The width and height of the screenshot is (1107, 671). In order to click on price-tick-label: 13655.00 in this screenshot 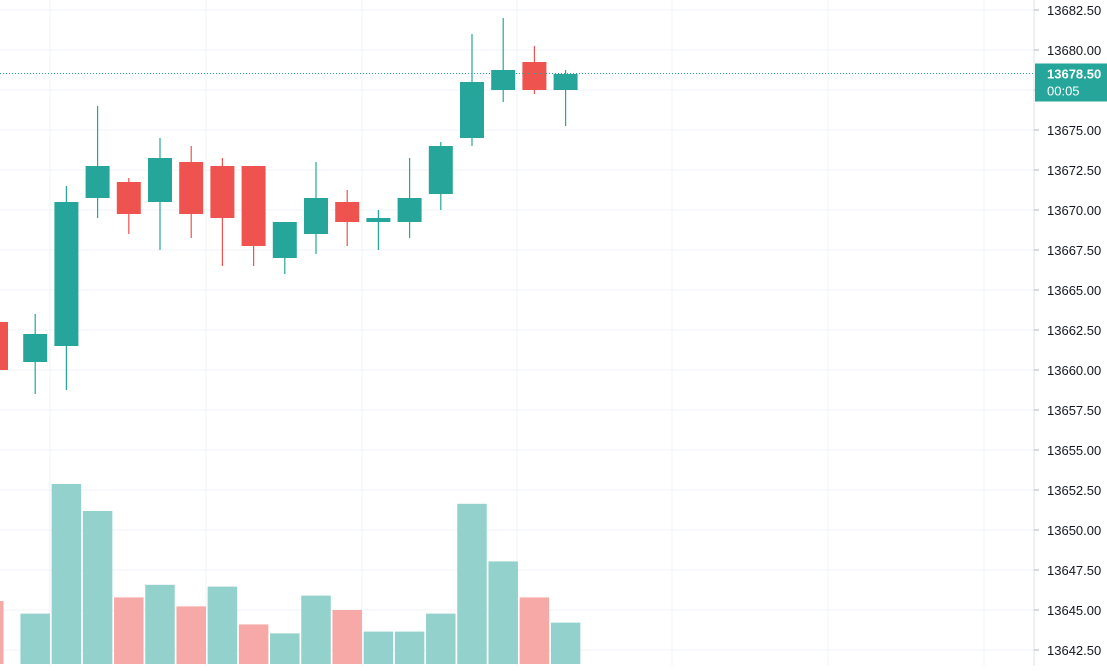, I will do `click(1074, 450)`.